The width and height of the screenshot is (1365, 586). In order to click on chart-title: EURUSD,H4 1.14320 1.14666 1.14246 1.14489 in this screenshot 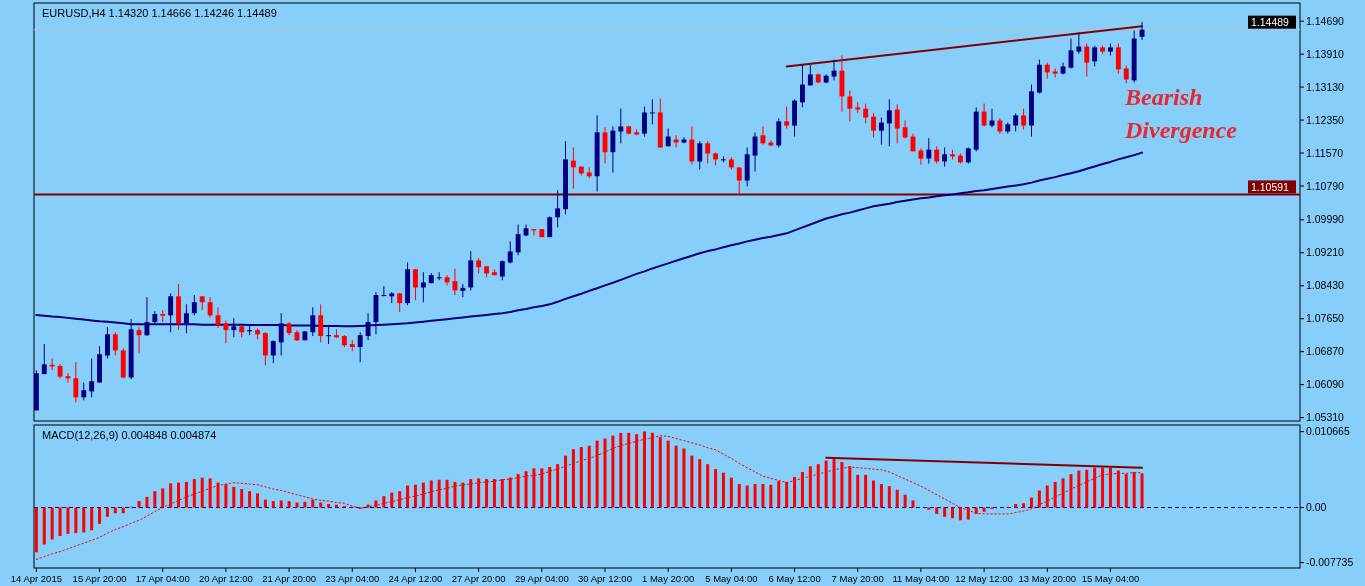, I will do `click(159, 13)`.